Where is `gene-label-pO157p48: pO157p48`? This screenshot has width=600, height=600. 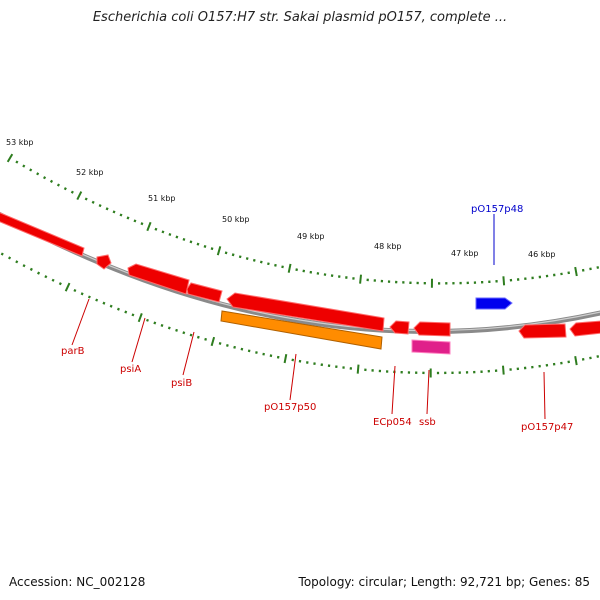 gene-label-pO157p48: pO157p48 is located at coordinates (497, 209).